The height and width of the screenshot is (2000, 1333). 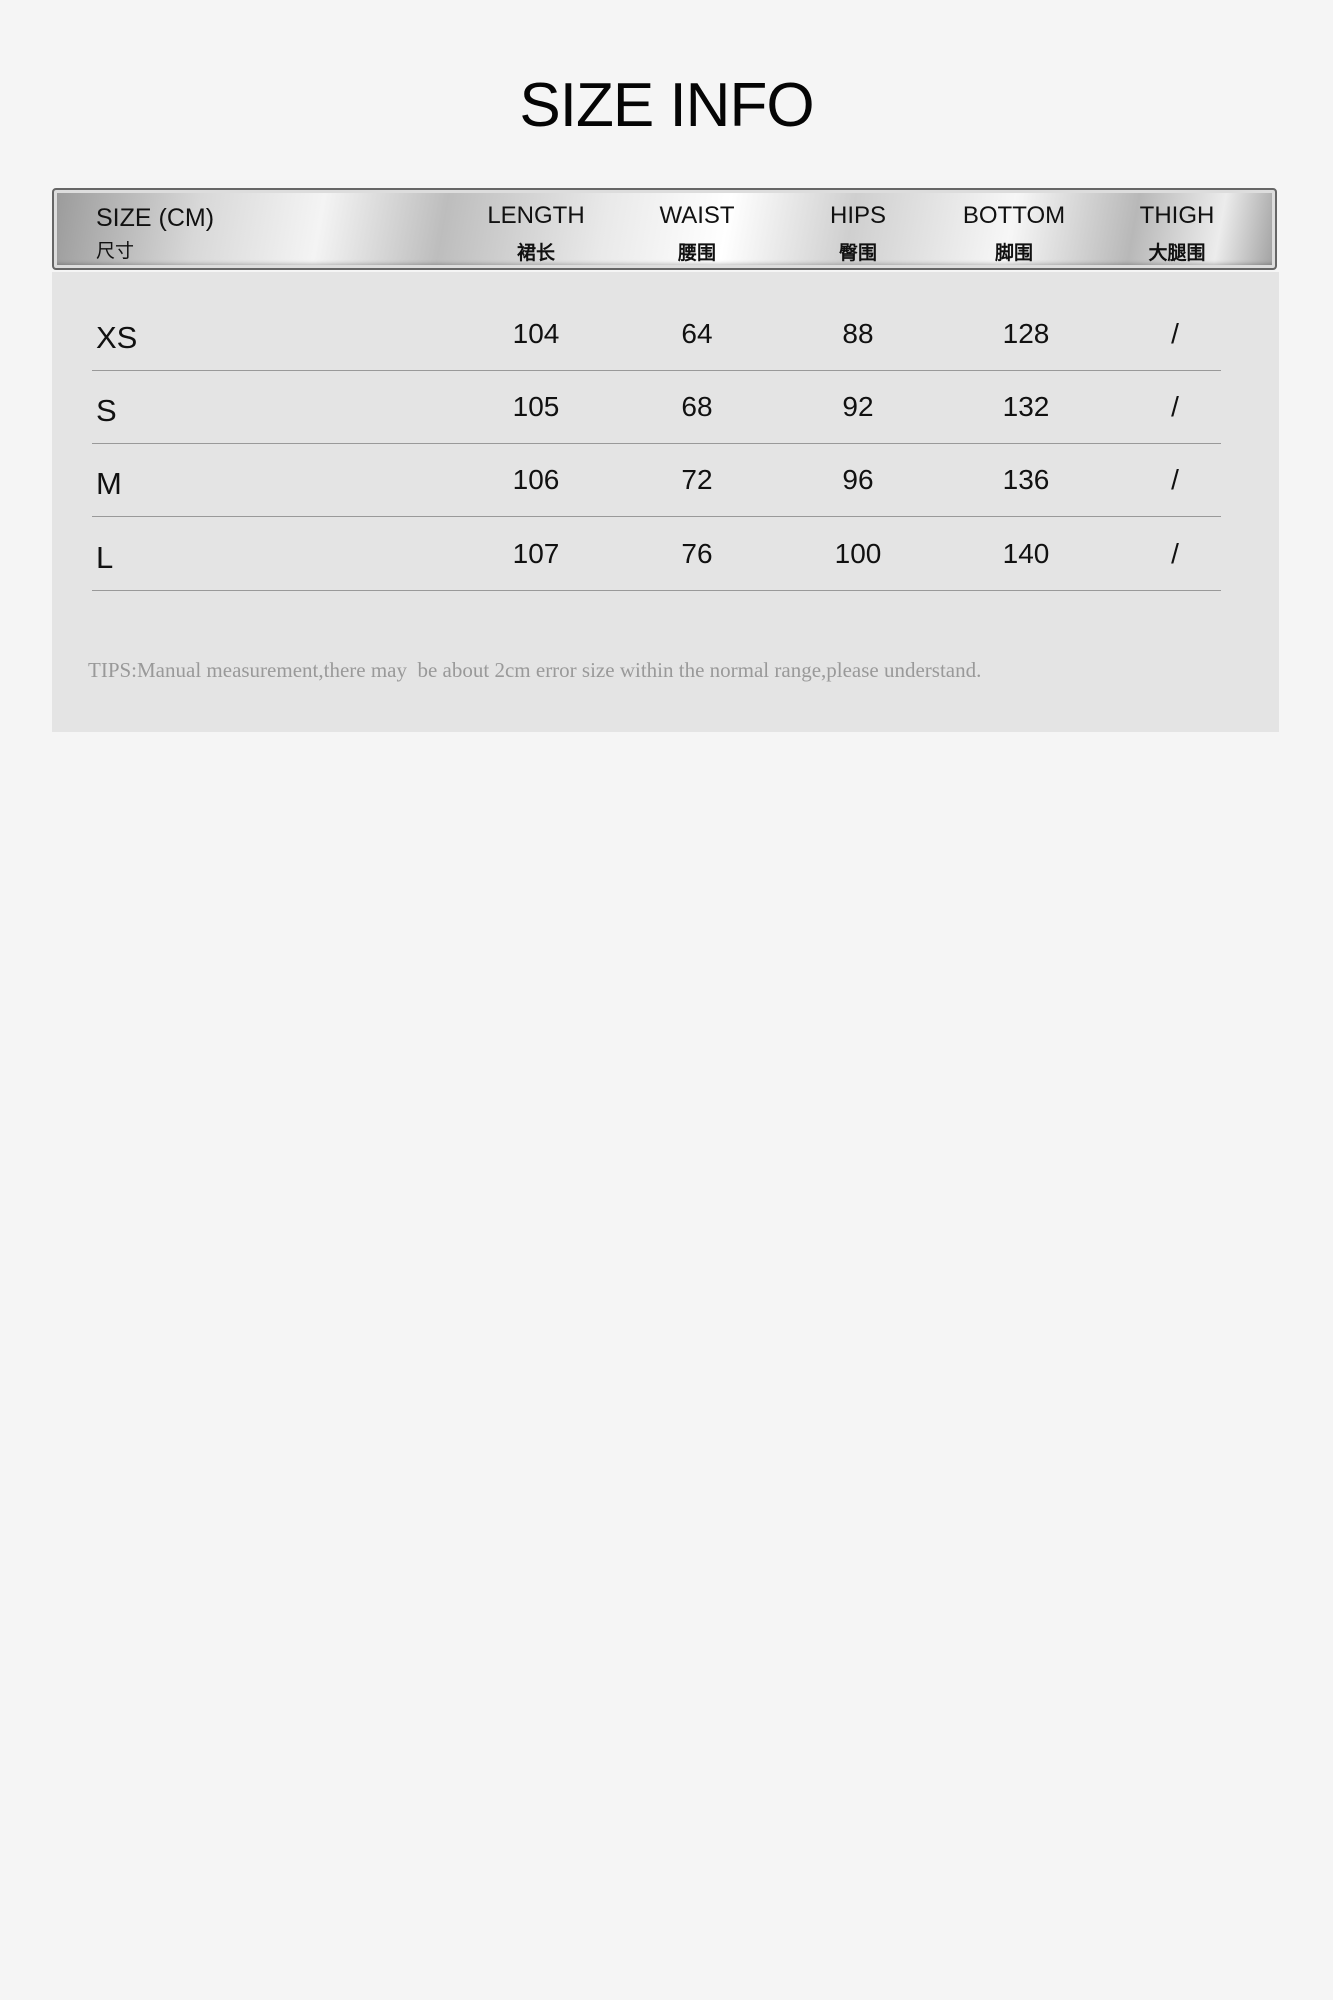 I want to click on size-column-label-zh: 尺寸, so click(x=115, y=251).